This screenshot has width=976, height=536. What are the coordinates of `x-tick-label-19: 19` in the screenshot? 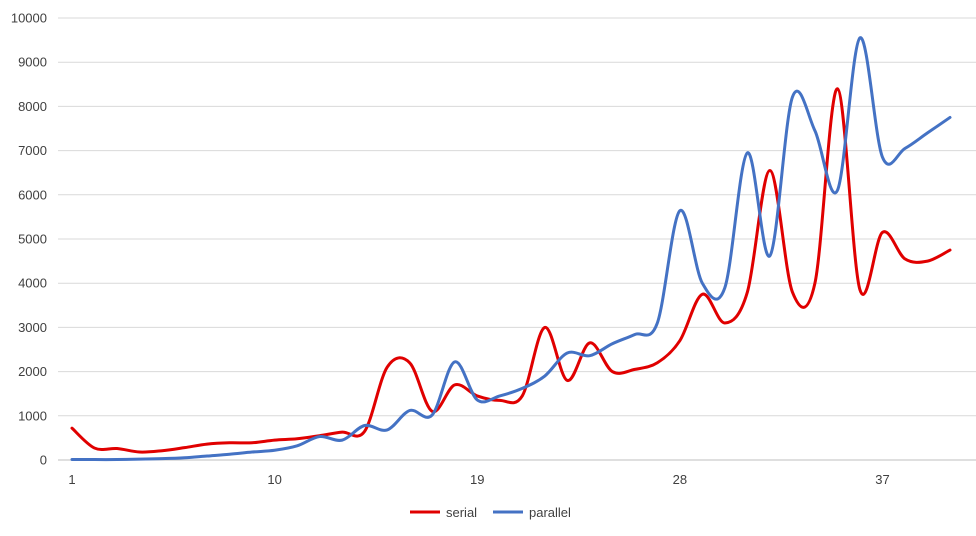 It's located at (477, 479).